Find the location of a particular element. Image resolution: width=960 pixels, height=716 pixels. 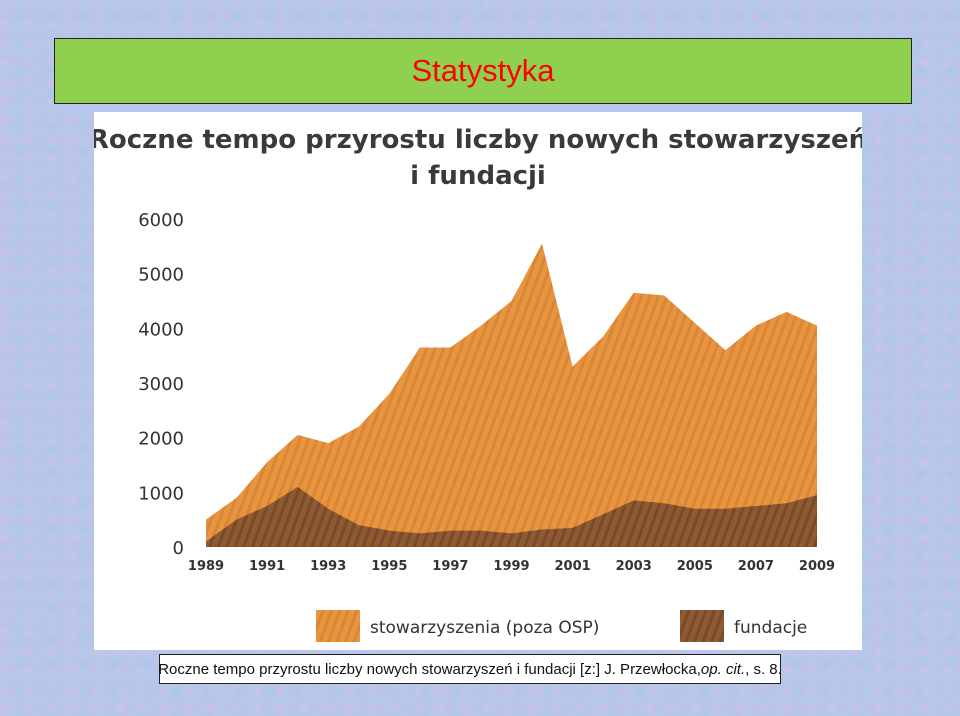

y-tick-label: 6000 is located at coordinates (161, 220).